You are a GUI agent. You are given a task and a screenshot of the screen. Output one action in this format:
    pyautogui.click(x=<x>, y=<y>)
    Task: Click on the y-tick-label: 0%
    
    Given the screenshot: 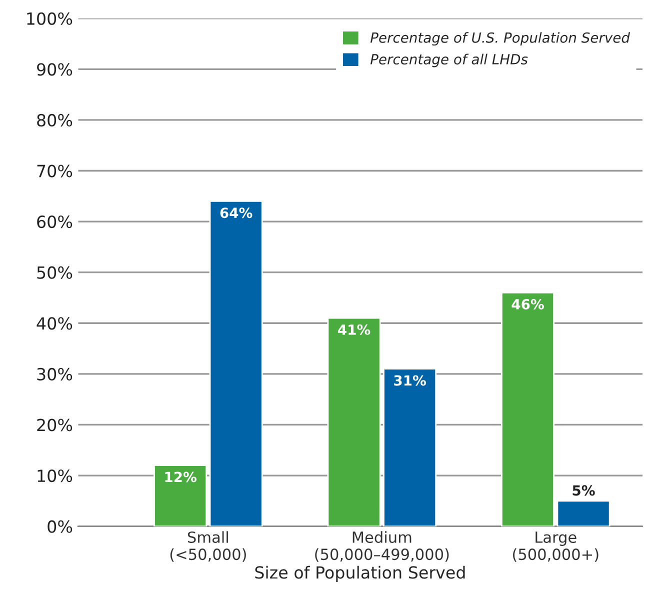 What is the action you would take?
    pyautogui.click(x=60, y=526)
    